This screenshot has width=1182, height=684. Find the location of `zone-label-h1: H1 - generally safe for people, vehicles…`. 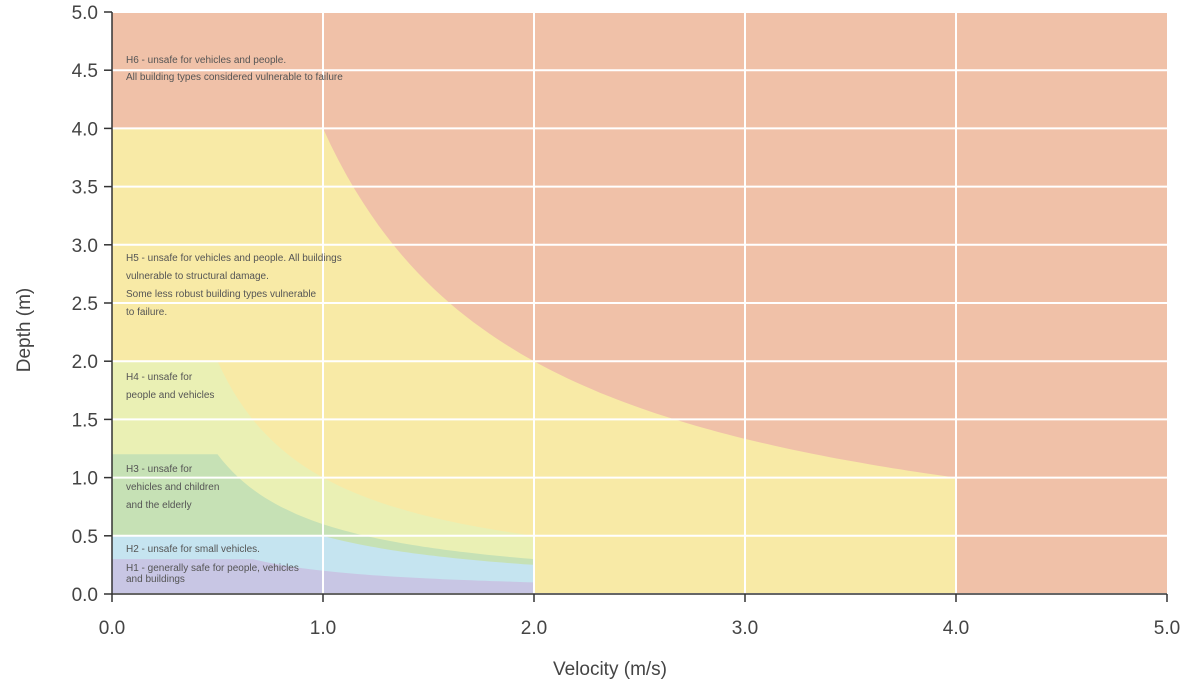

zone-label-h1: H1 - generally safe for people, vehicles… is located at coordinates (212, 574).